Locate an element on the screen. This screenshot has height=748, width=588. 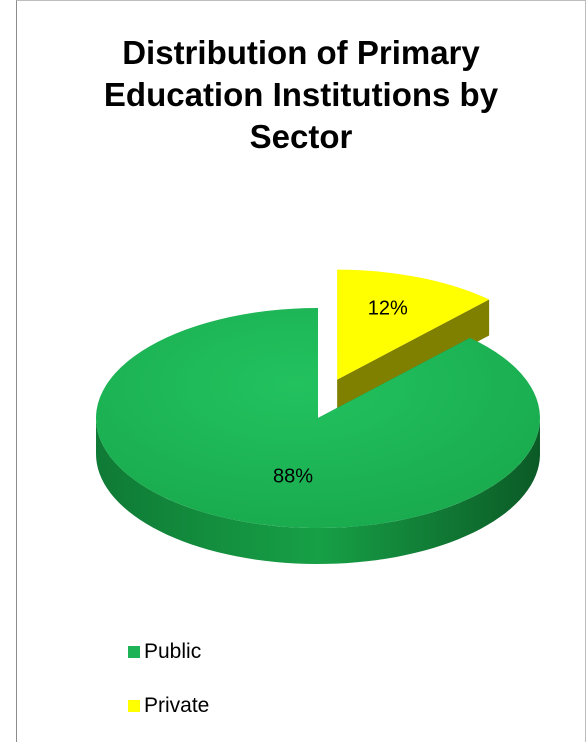
chart-title-line-1: Distribution of Primary is located at coordinates (301, 52).